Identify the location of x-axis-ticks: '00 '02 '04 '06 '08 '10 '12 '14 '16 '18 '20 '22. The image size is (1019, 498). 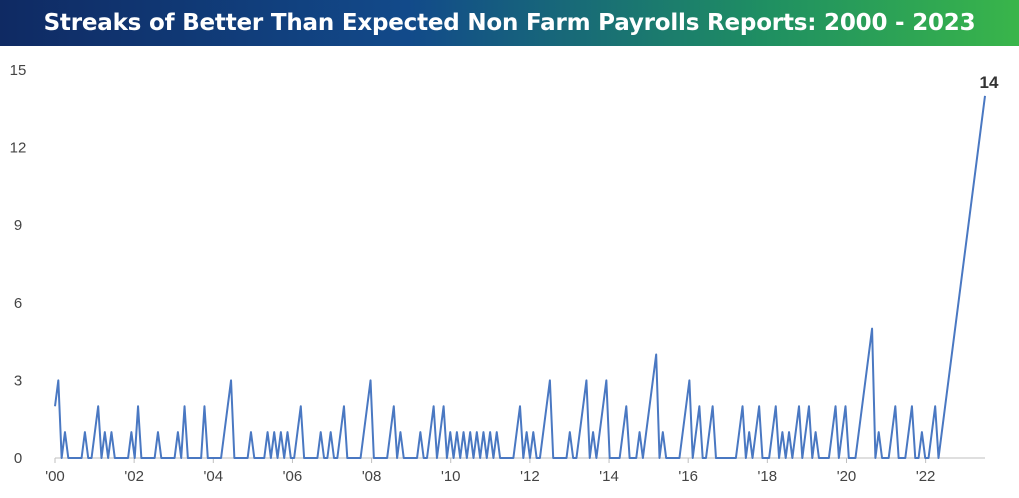
(490, 471).